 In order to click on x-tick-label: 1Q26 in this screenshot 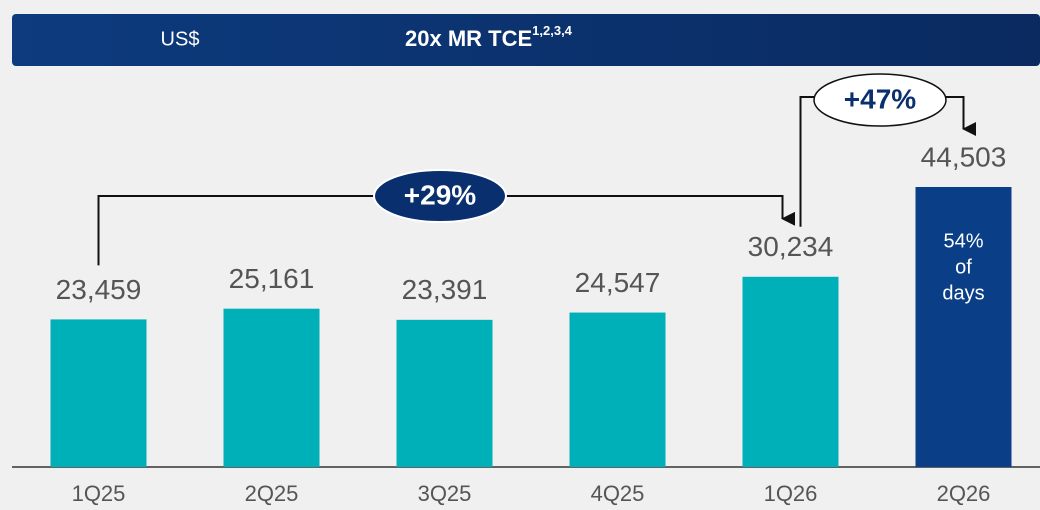, I will do `click(791, 493)`.